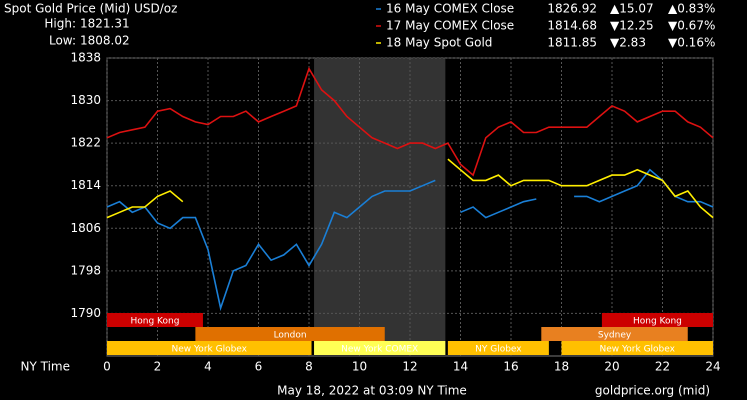 The width and height of the screenshot is (747, 400). What do you see at coordinates (662, 367) in the screenshot?
I see `x-tick-label: 22` at bounding box center [662, 367].